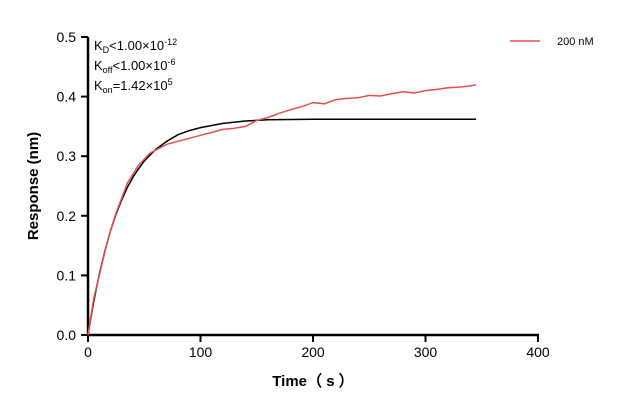 The width and height of the screenshot is (622, 412). Describe the element at coordinates (67, 97) in the screenshot. I see `y-tick-label: 0.4` at that location.